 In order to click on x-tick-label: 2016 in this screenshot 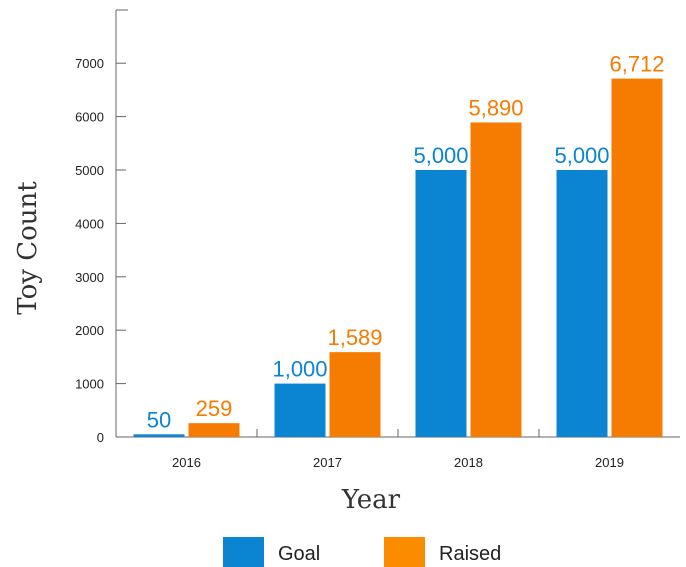, I will do `click(186, 462)`.